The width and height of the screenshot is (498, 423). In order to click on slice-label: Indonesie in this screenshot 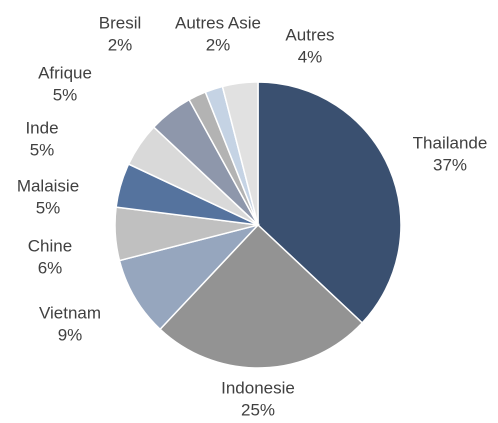, I will do `click(258, 387)`.